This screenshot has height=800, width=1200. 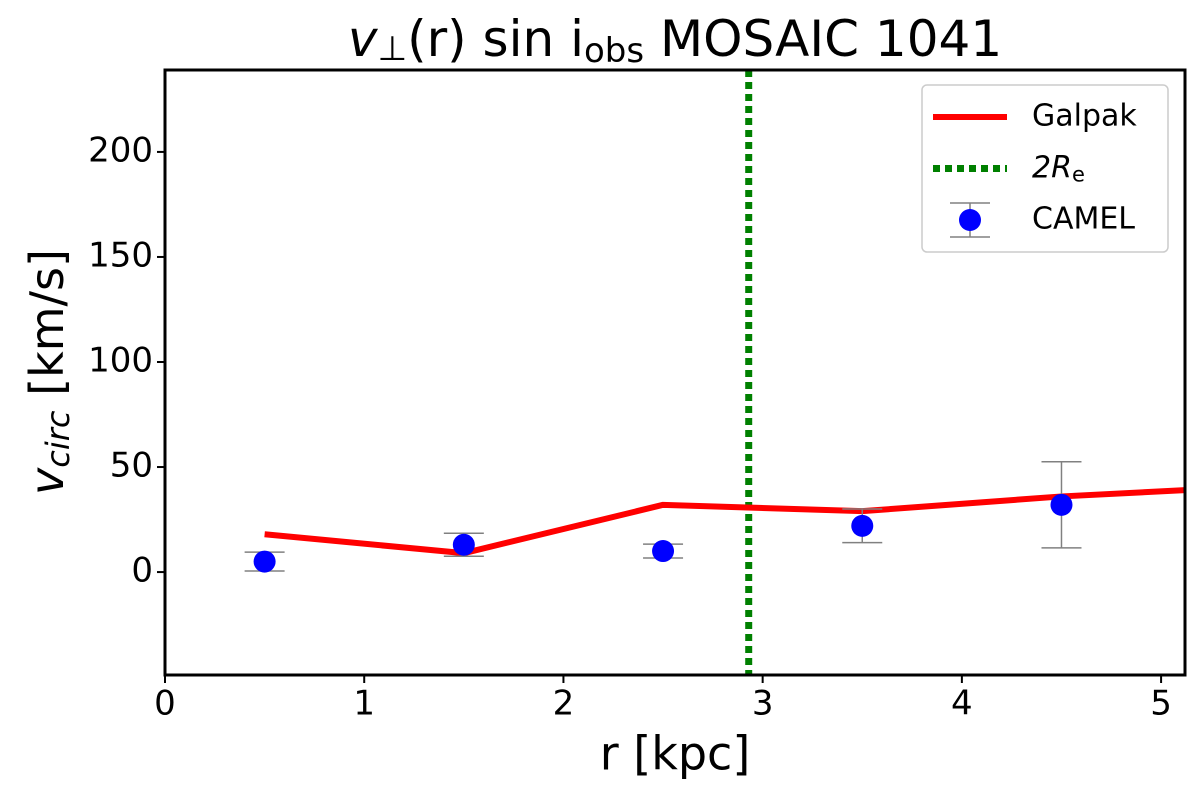 What do you see at coordinates (58, 439) in the screenshot?
I see `y-label-part: circ` at bounding box center [58, 439].